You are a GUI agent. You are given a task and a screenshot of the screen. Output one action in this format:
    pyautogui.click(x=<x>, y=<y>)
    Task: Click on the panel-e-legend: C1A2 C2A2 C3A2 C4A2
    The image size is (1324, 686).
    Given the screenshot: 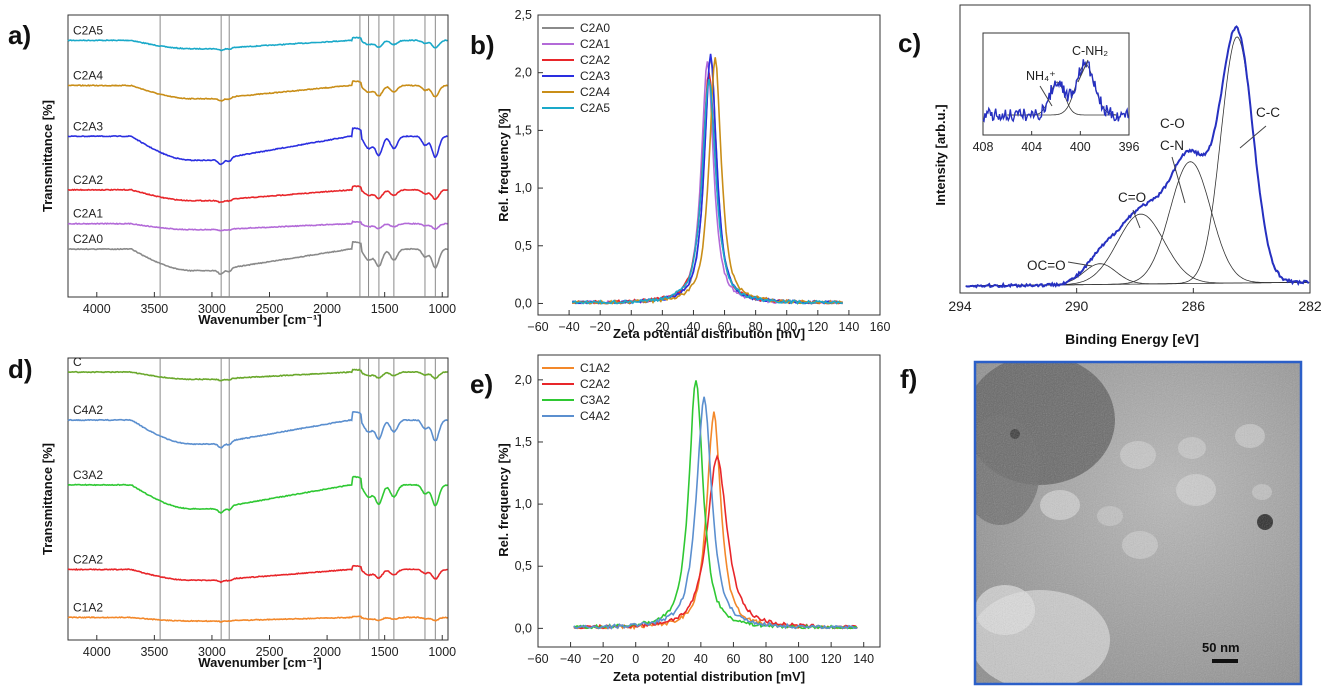 What is the action you would take?
    pyautogui.click(x=576, y=392)
    